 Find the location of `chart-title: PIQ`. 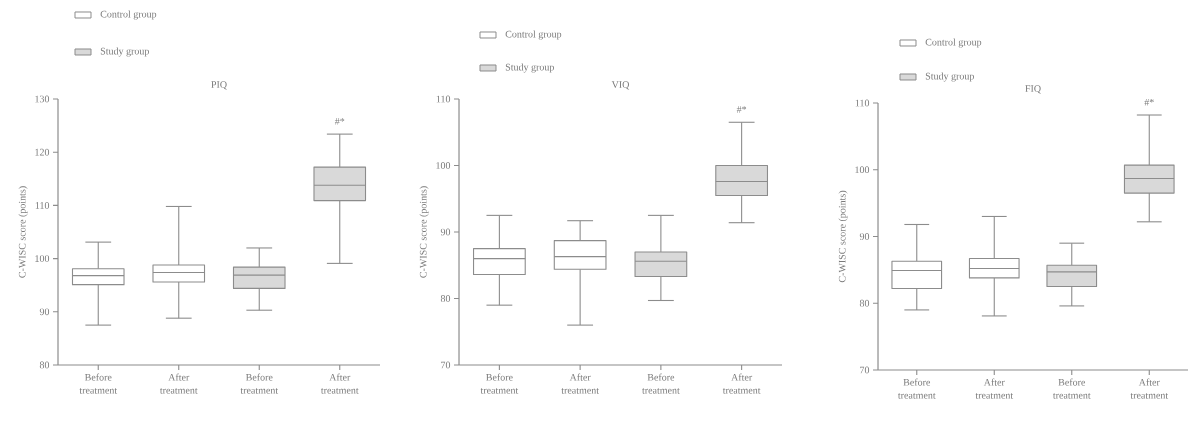

chart-title: PIQ is located at coordinates (219, 85).